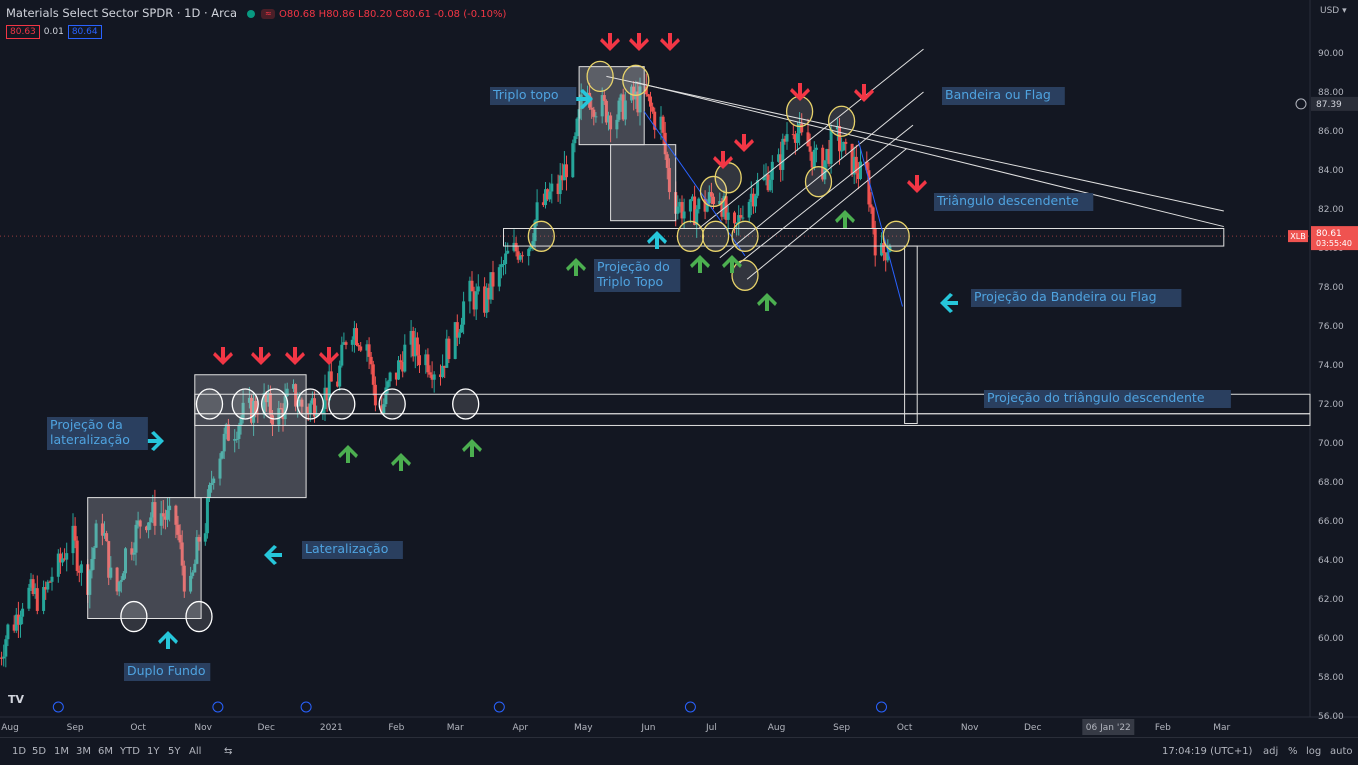  Describe the element at coordinates (153, 751) in the screenshot. I see `tf-1y: 1Y` at that location.